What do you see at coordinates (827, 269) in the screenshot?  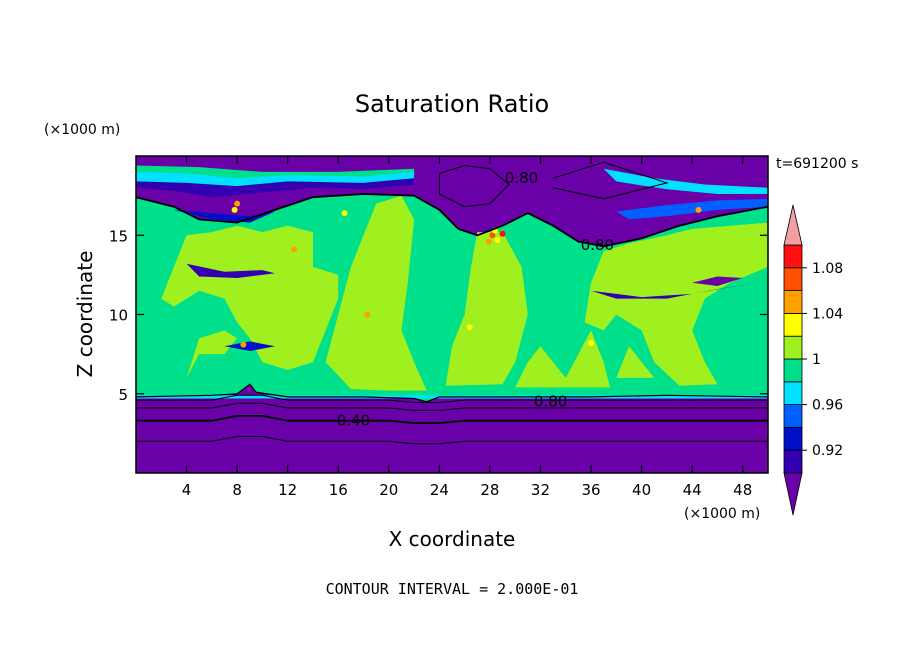 I see `colorbar-label: 1.08` at bounding box center [827, 269].